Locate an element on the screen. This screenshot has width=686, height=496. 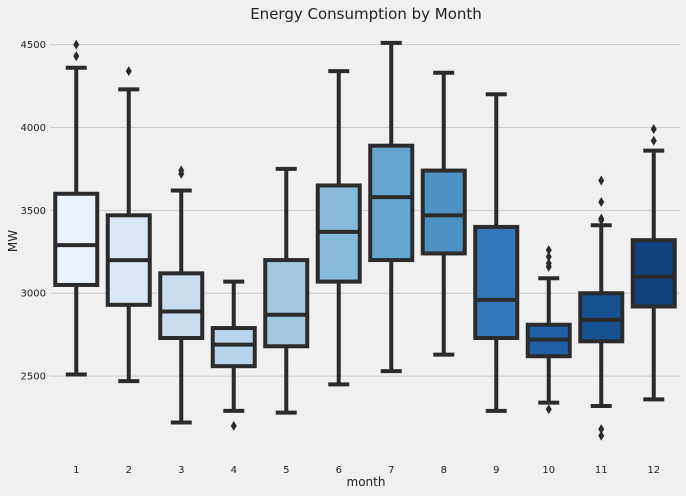
x-tick-label: 6 is located at coordinates (339, 470).